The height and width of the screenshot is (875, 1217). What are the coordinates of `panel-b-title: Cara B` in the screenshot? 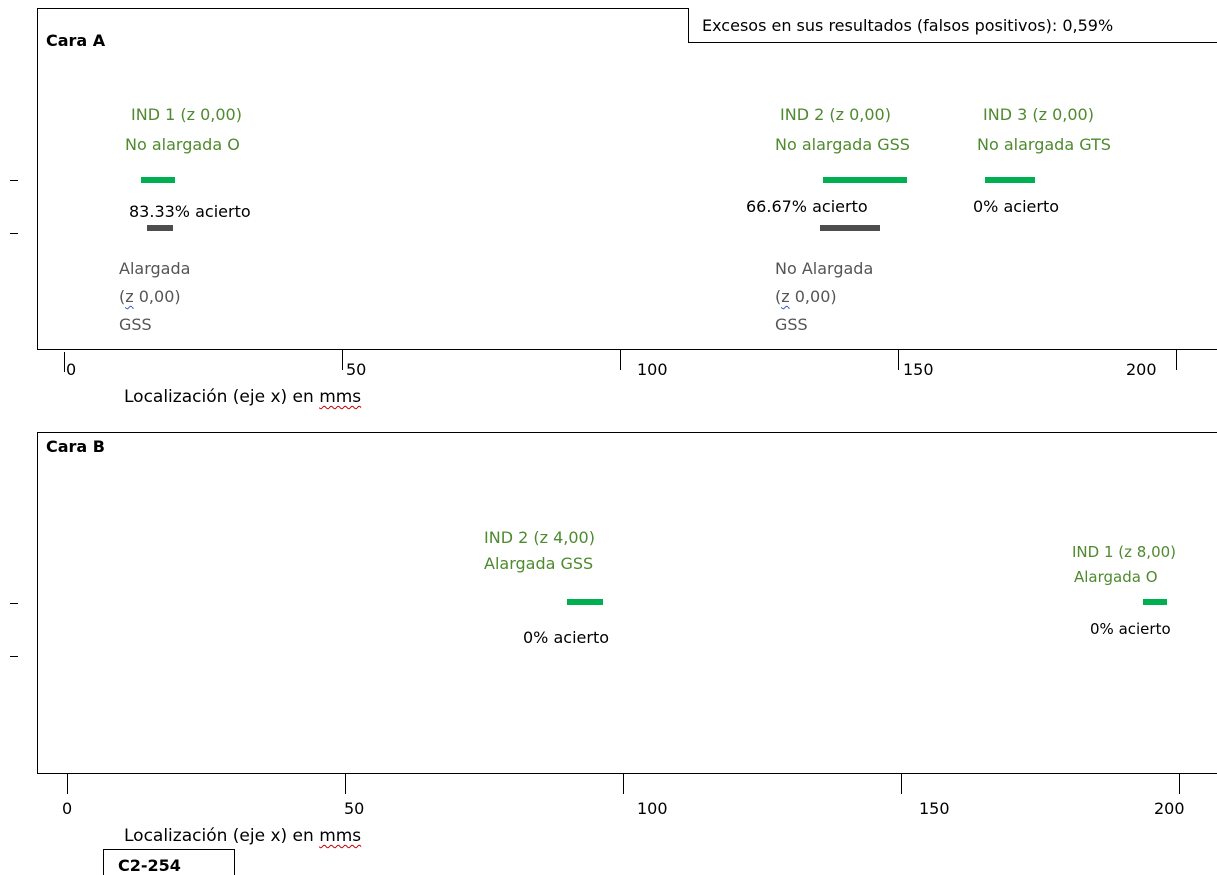 It's located at (75, 446).